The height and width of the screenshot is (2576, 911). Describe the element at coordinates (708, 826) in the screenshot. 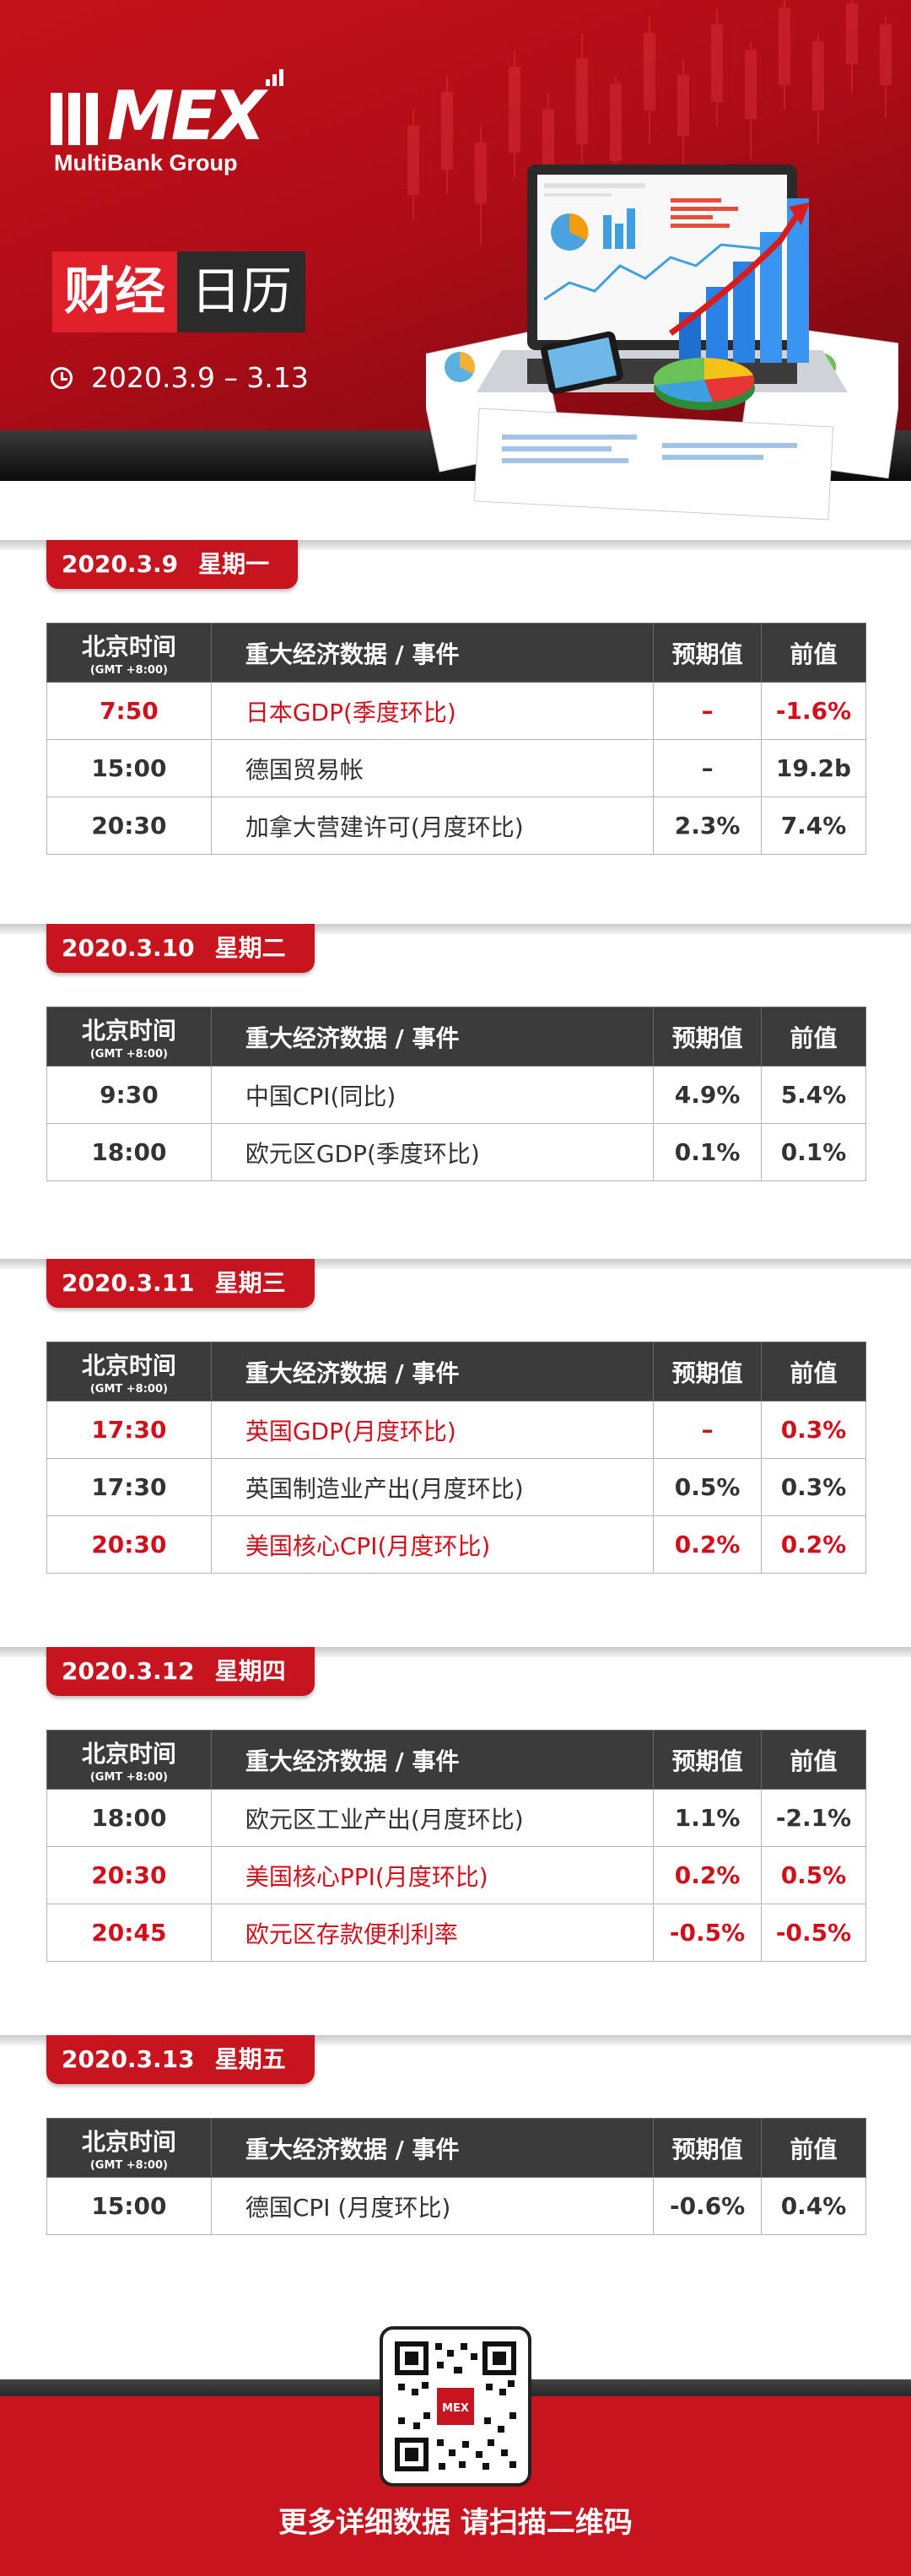

I see `cell-forecast: 2.3%` at that location.